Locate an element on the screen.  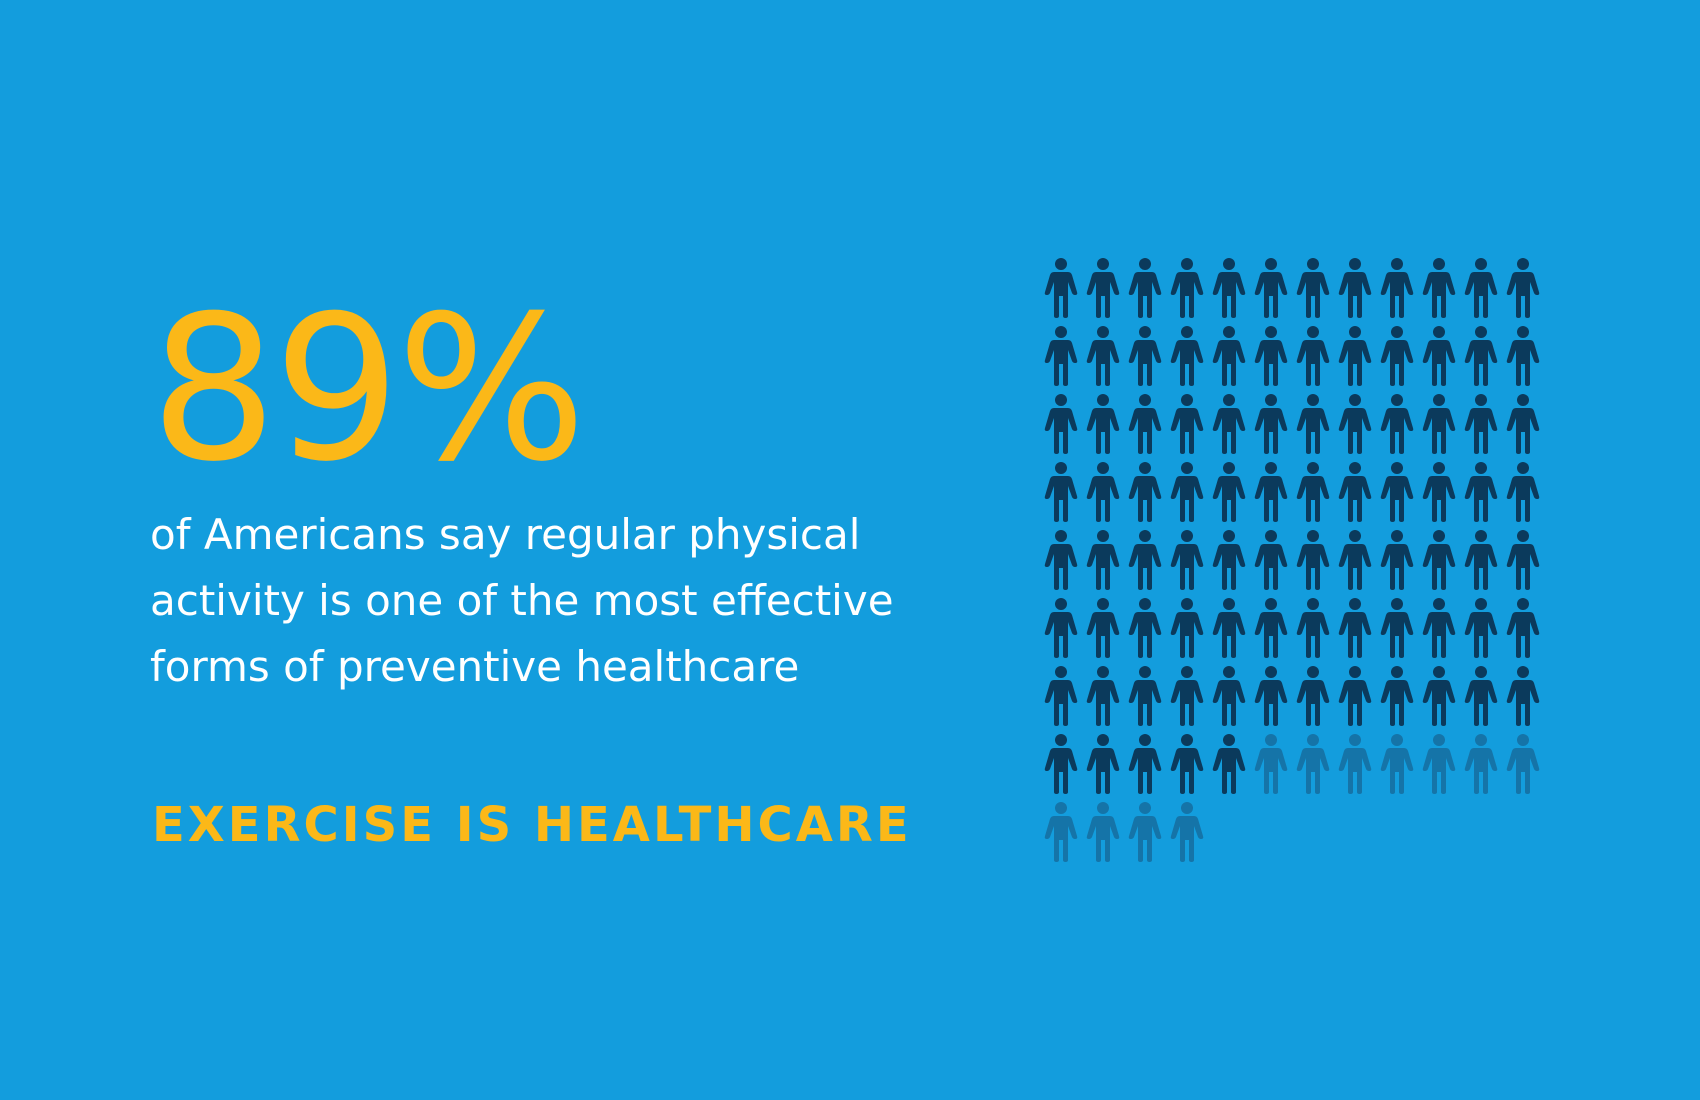
tagline: EXERCISE IS HEALTHCARE is located at coordinates (532, 825).